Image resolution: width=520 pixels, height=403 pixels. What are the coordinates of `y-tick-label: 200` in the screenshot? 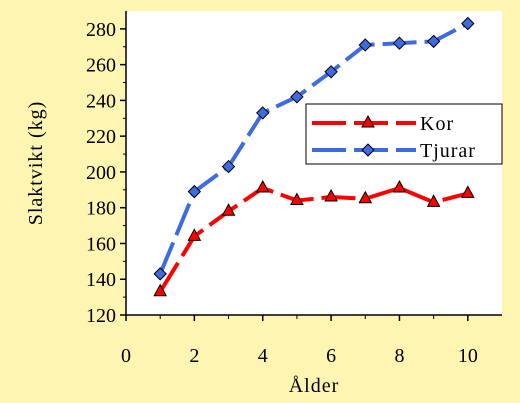 It's located at (101, 173).